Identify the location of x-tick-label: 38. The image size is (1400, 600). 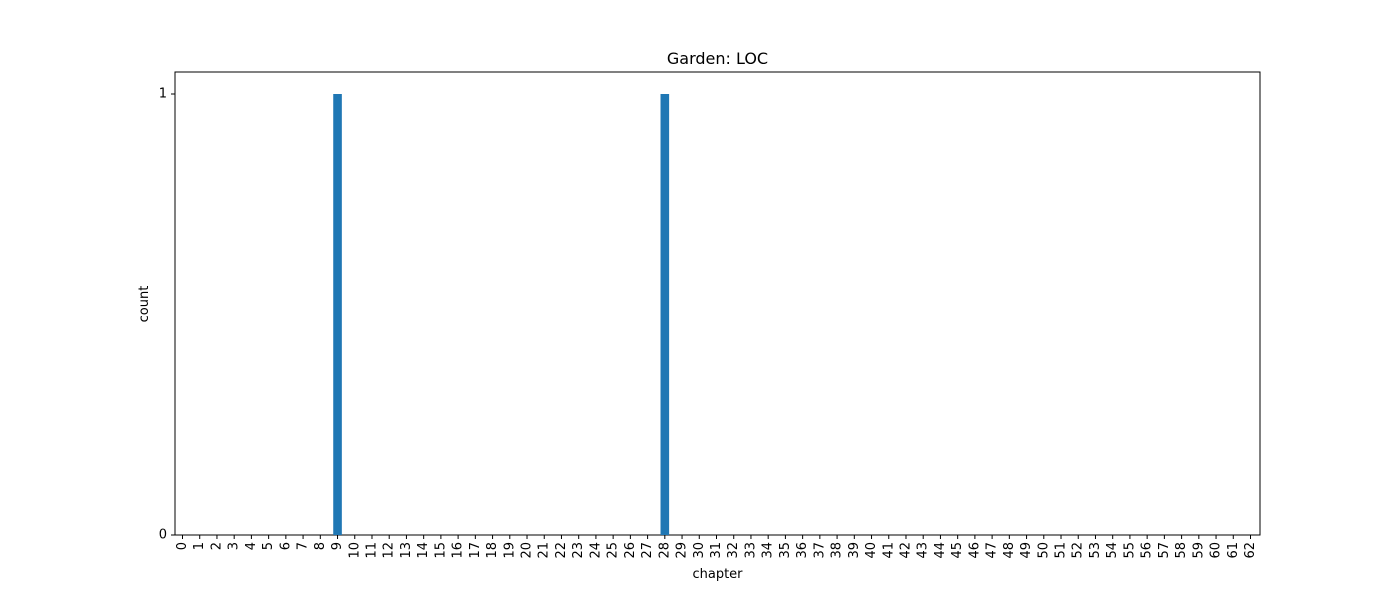
(837, 550).